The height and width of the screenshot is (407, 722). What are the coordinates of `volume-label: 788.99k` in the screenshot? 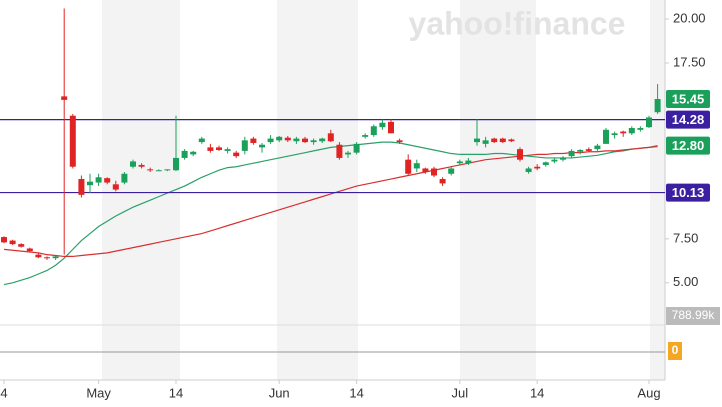 It's located at (694, 315).